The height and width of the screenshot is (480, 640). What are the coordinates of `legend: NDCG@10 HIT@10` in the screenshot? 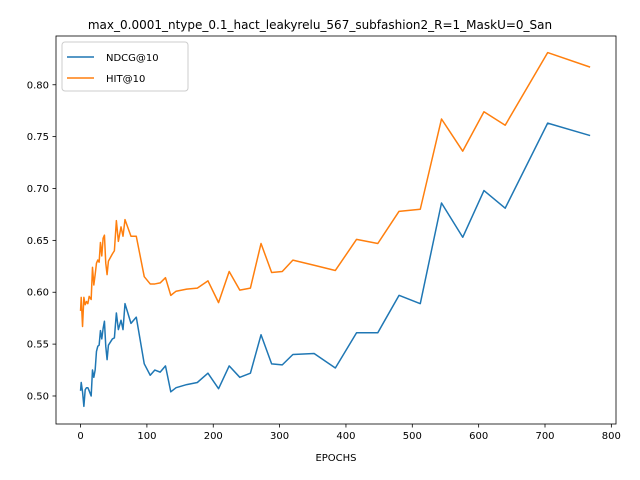 It's located at (125, 66).